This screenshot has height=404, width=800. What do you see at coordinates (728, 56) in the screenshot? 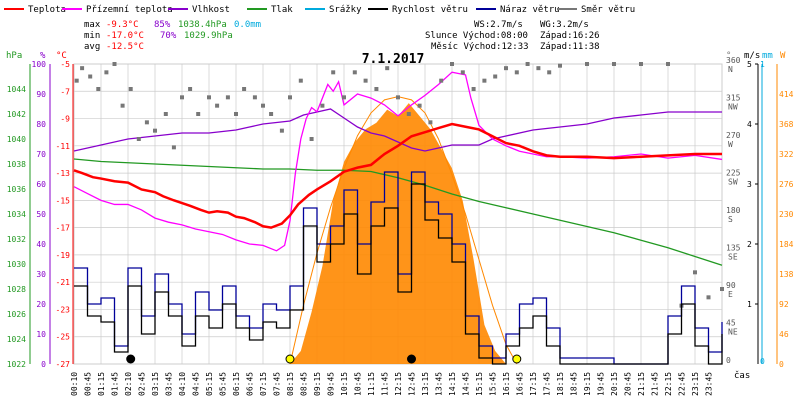
I see `direction-unit: °` at bounding box center [728, 56].